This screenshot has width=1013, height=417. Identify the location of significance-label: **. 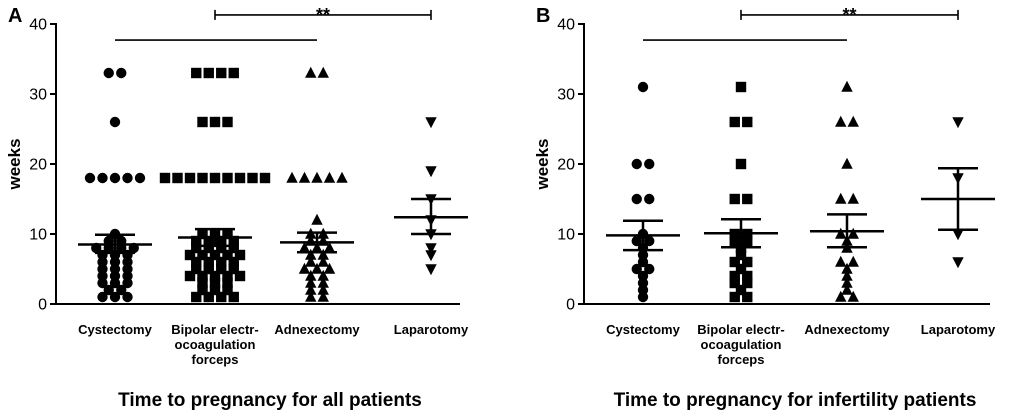
(849, 15).